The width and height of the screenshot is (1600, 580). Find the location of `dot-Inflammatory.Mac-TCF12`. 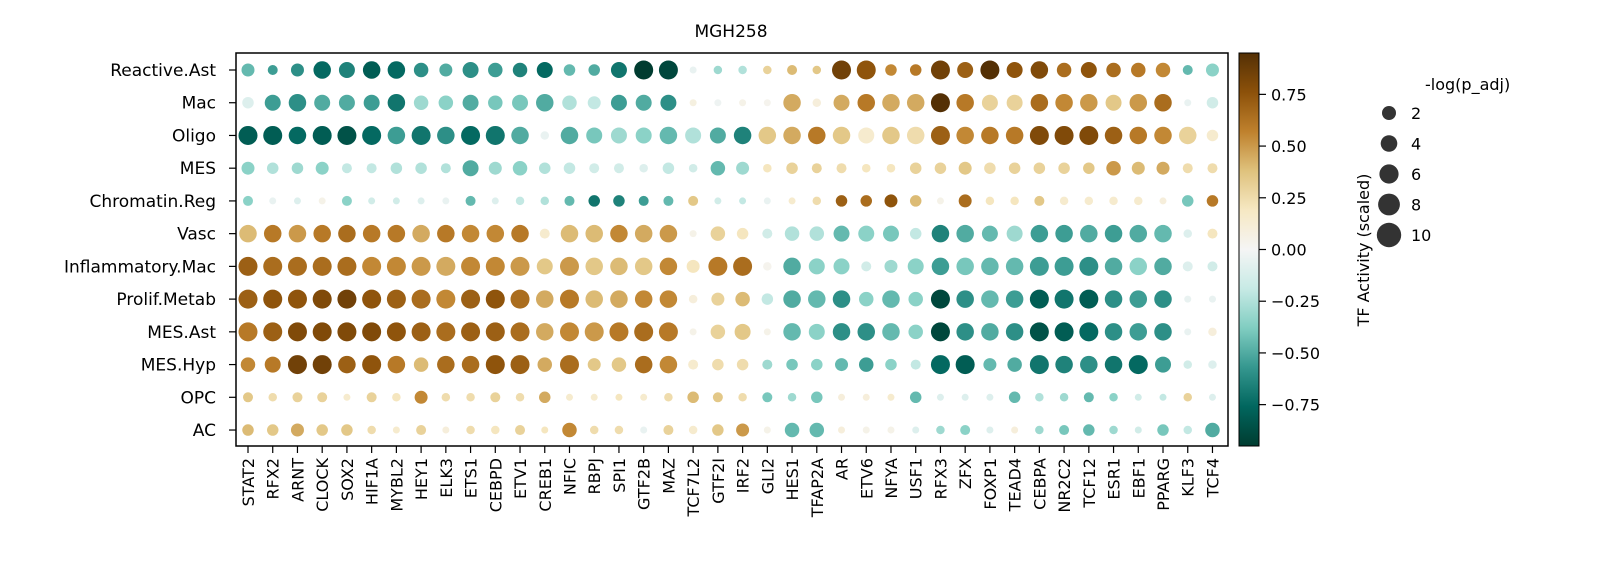

dot-Inflammatory.Mac-TCF12 is located at coordinates (1089, 266).